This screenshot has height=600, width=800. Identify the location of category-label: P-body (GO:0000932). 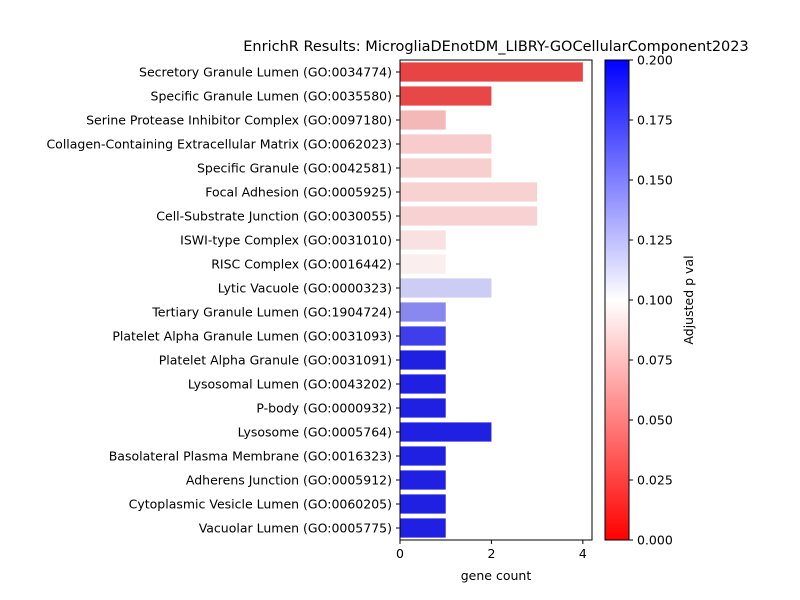
(324, 408).